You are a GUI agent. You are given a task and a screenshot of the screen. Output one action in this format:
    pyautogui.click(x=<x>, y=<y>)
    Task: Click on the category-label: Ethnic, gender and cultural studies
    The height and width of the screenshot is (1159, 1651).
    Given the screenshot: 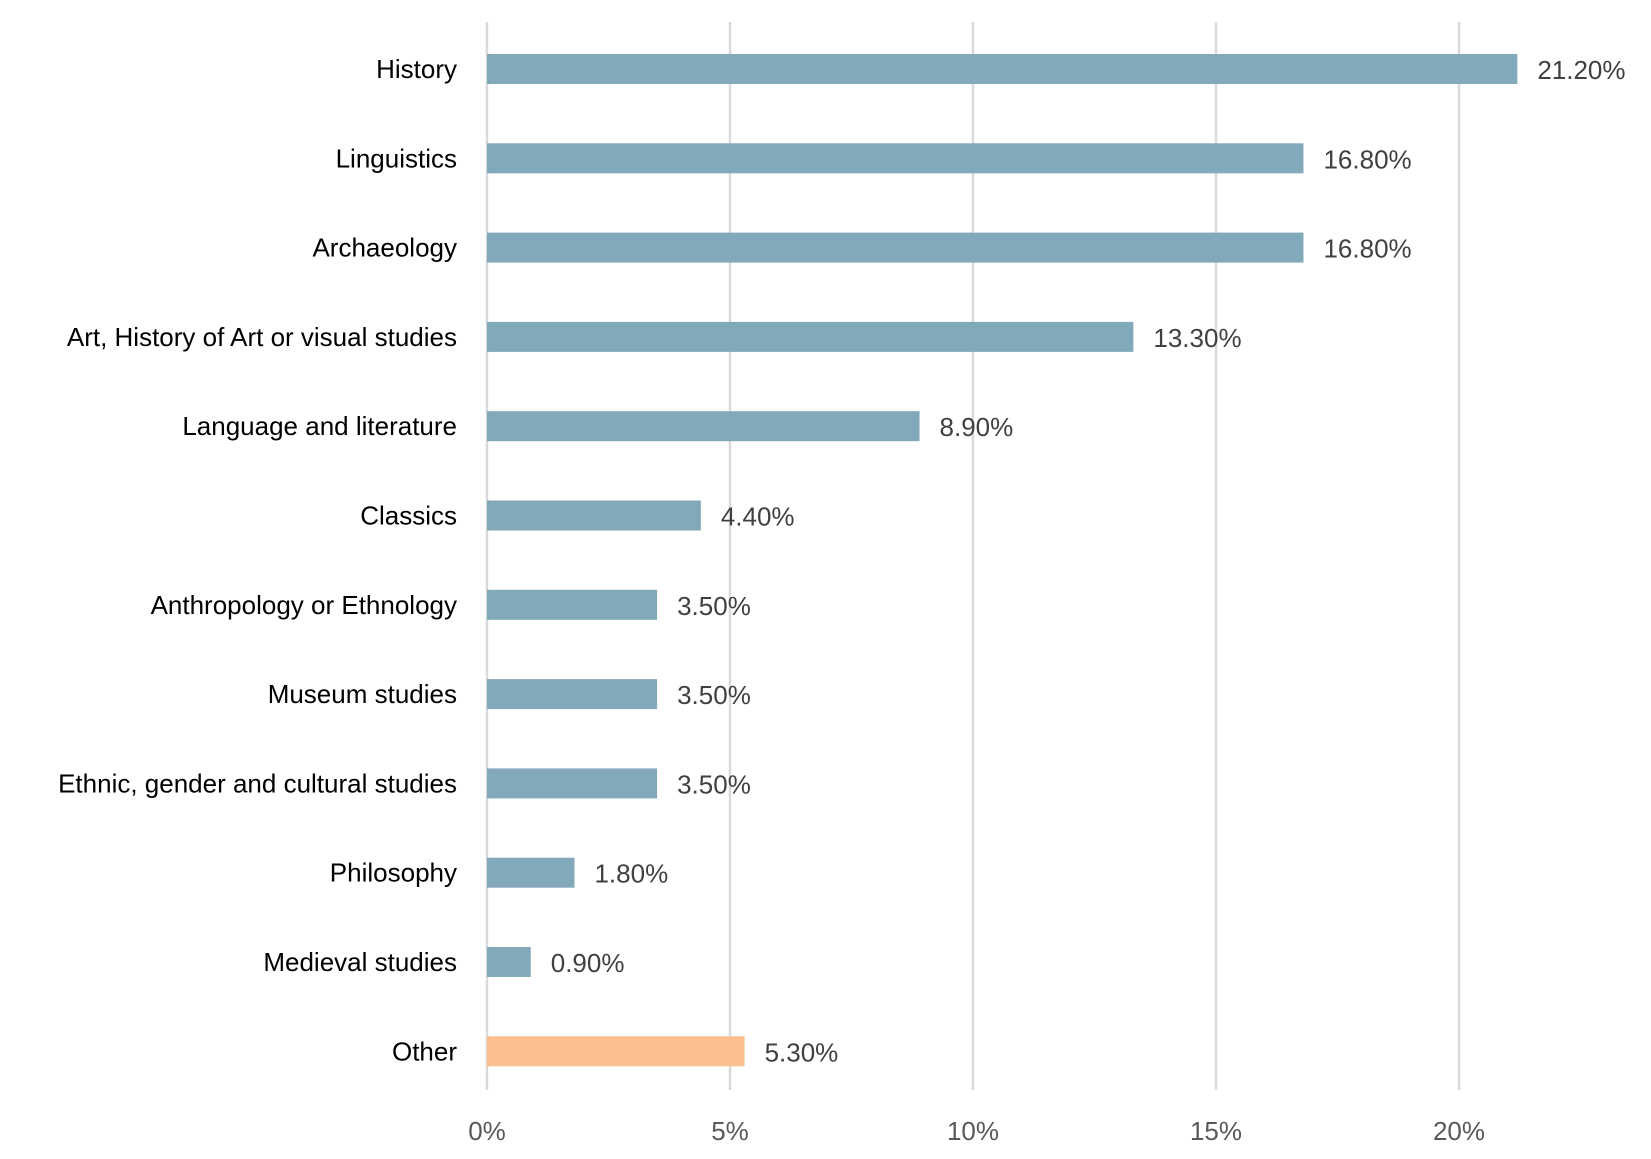 What is the action you would take?
    pyautogui.click(x=257, y=783)
    